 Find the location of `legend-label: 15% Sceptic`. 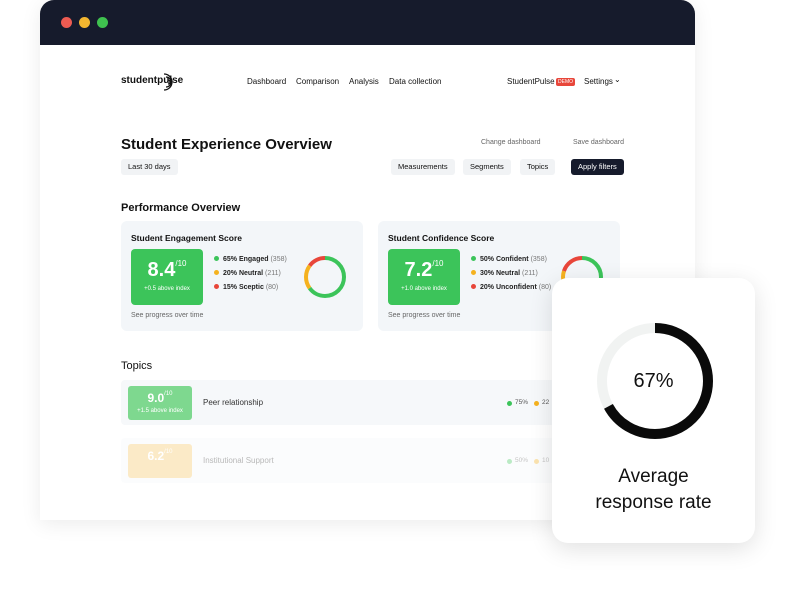

legend-label: 15% Sceptic is located at coordinates (243, 287).